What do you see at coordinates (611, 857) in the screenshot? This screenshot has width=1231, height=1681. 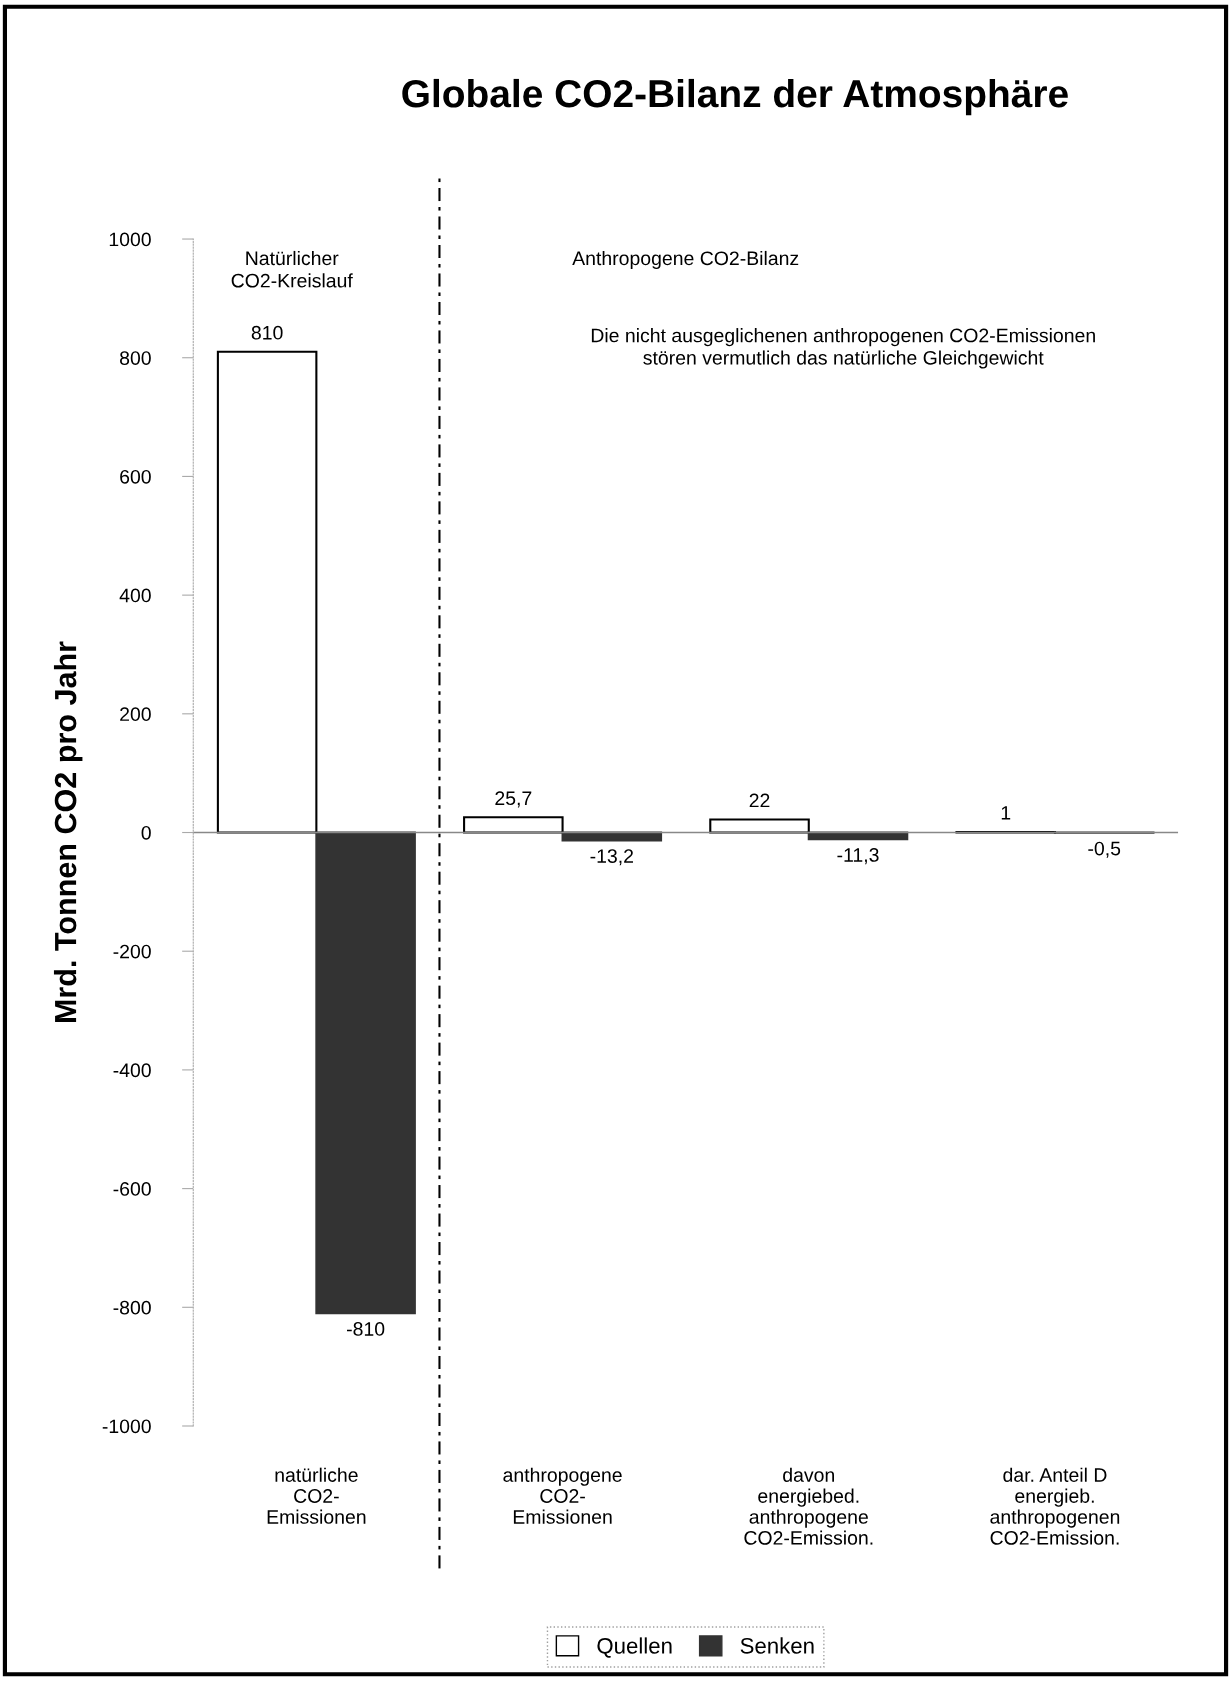 I see `data-label: -13,2` at bounding box center [611, 857].